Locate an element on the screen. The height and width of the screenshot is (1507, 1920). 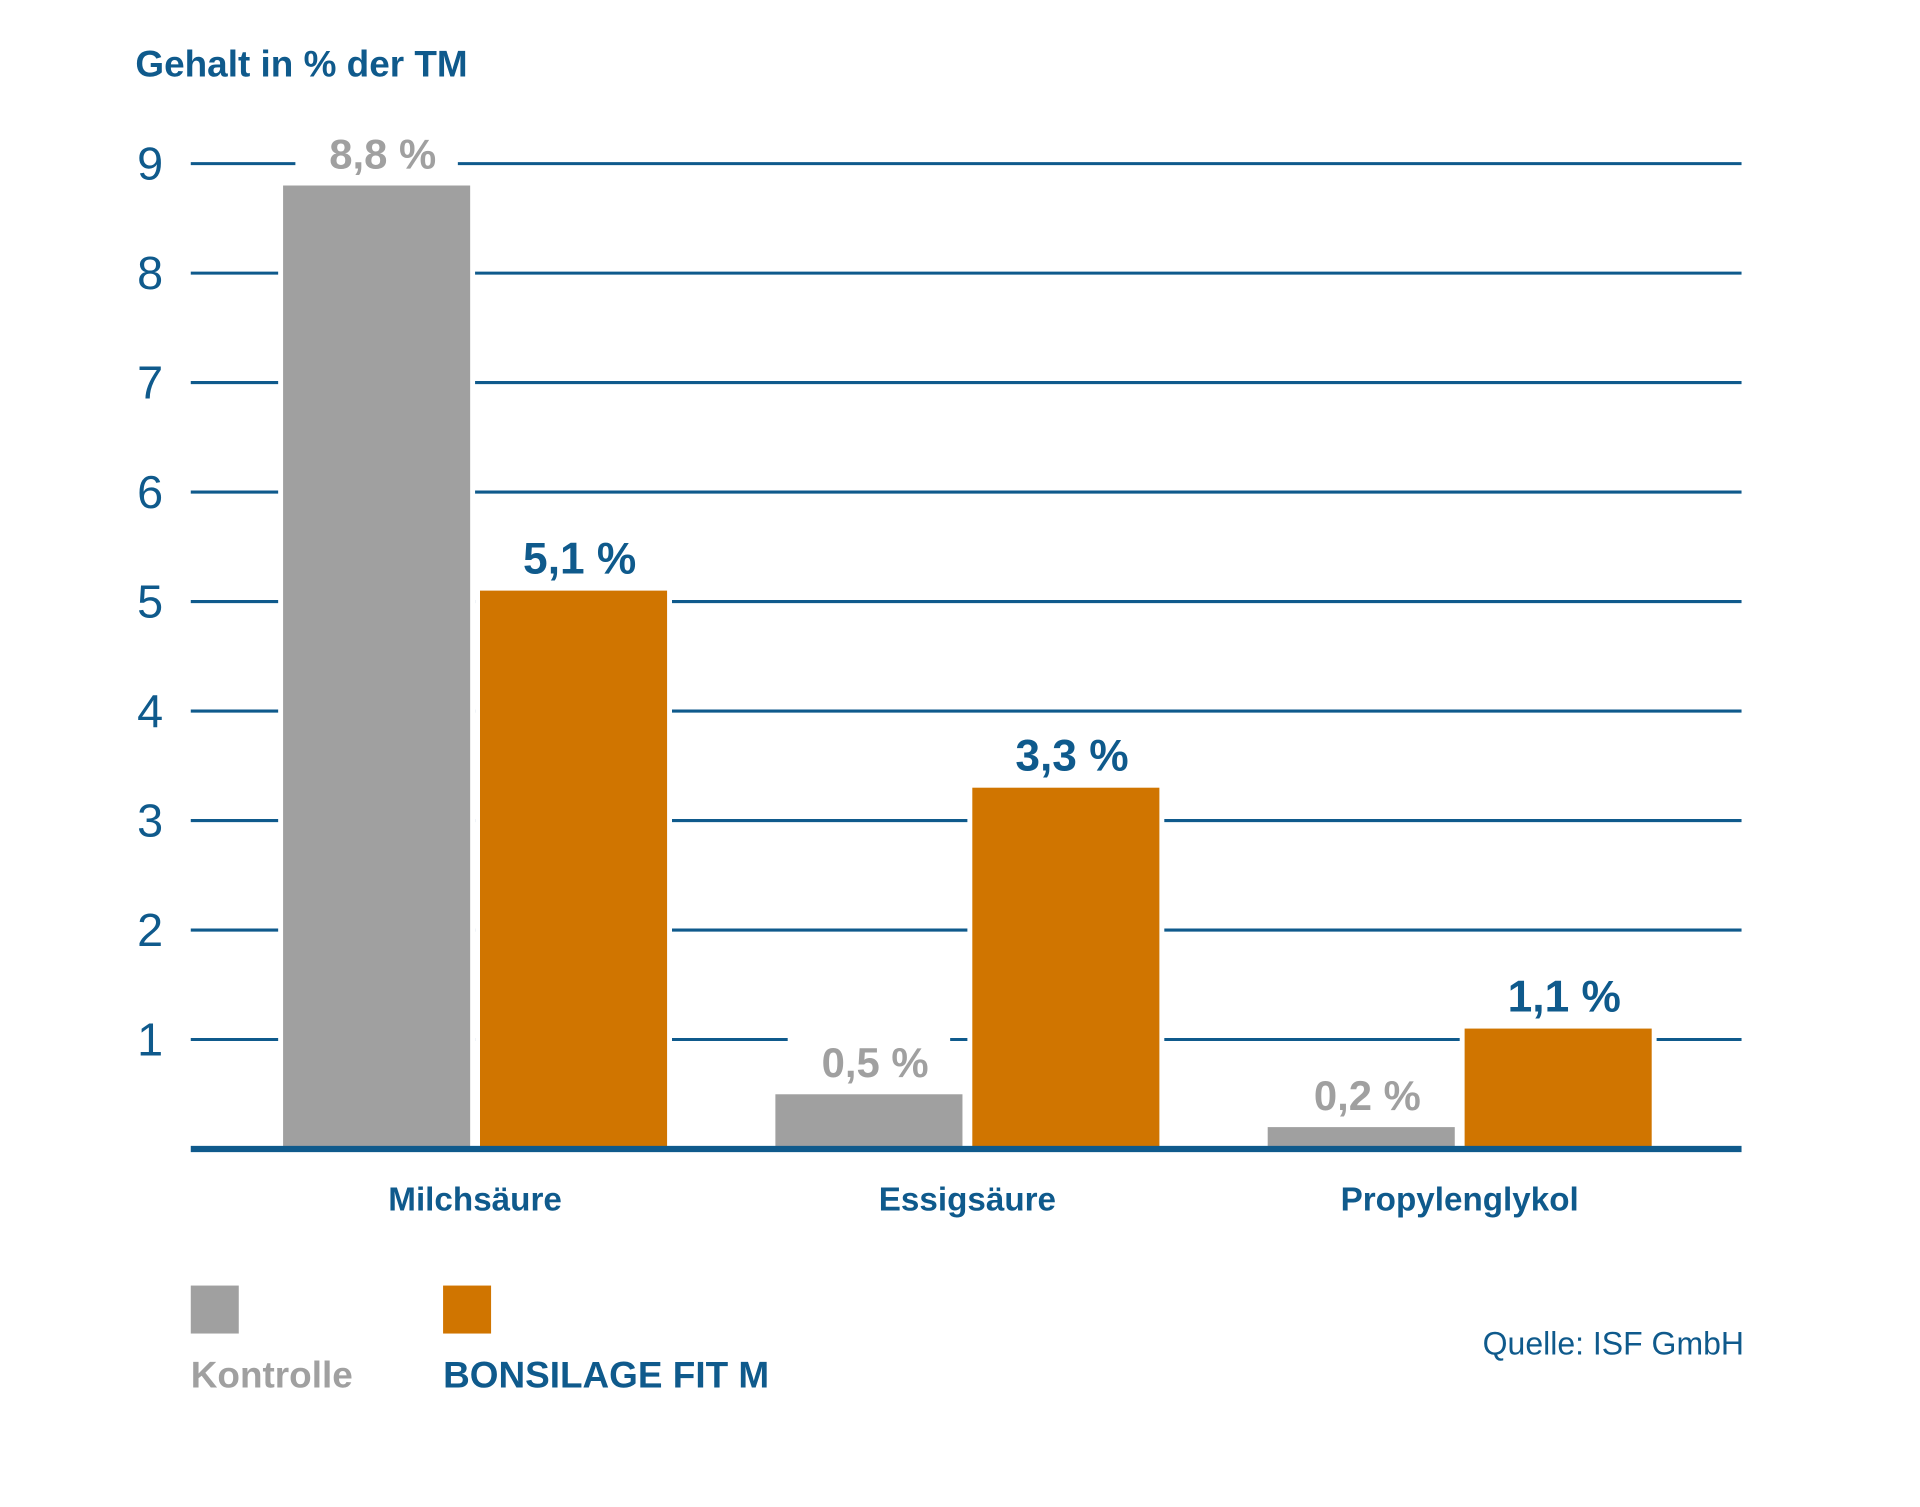
x-category-label: Essigsäure is located at coordinates (967, 1200).